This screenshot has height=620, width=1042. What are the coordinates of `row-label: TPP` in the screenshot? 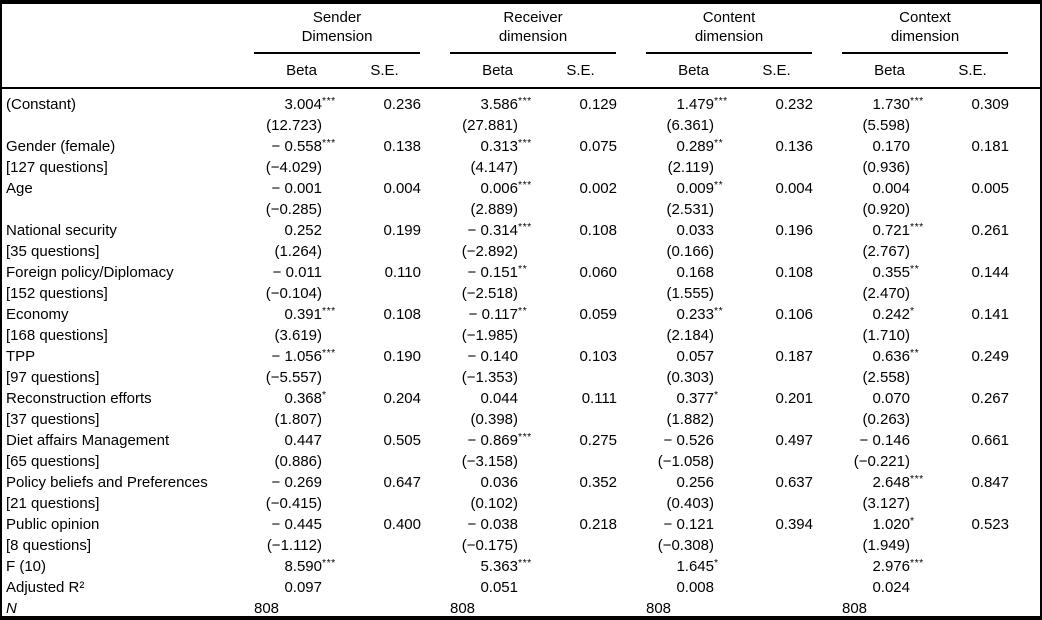 It's located at (21, 356).